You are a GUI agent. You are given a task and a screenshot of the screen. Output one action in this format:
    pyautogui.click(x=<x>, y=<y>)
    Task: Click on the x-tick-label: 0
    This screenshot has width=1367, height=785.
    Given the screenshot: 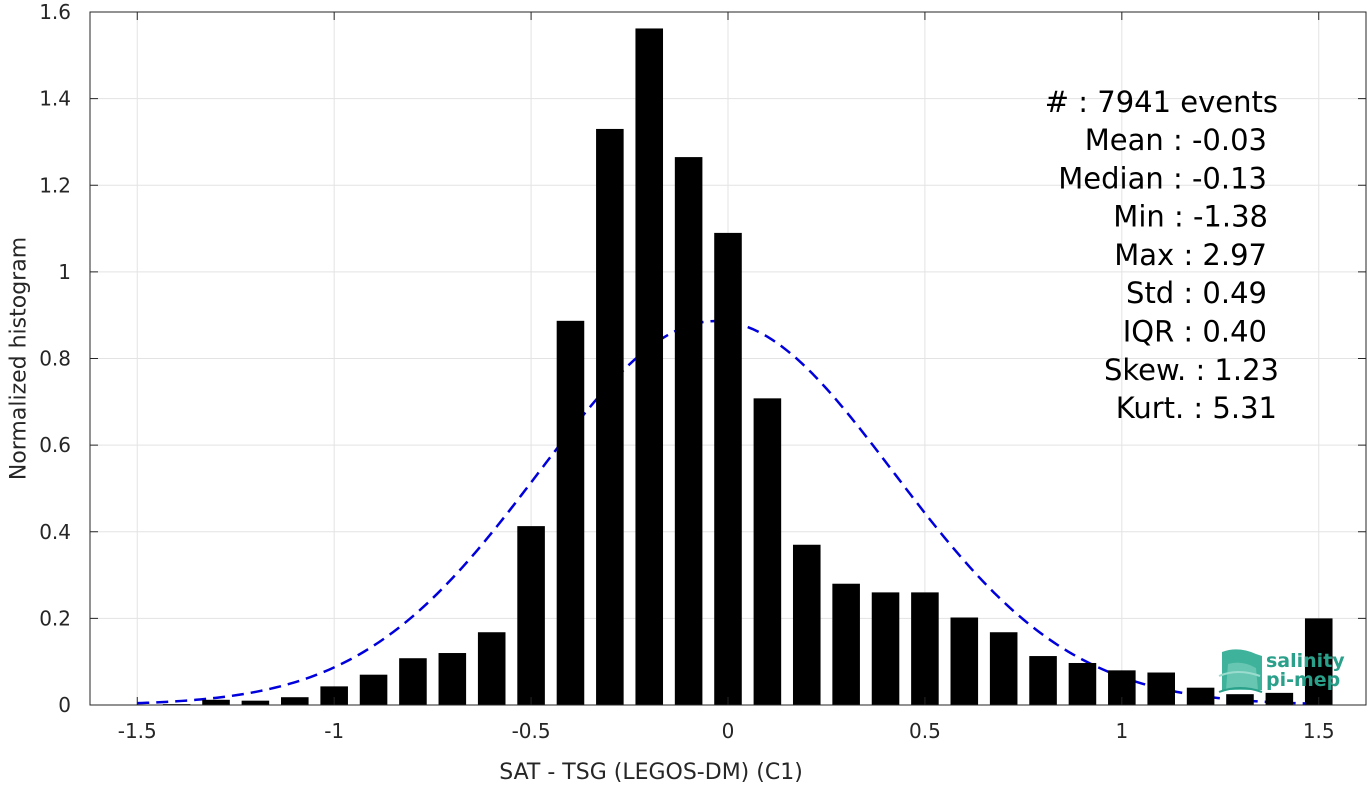 What is the action you would take?
    pyautogui.click(x=728, y=731)
    